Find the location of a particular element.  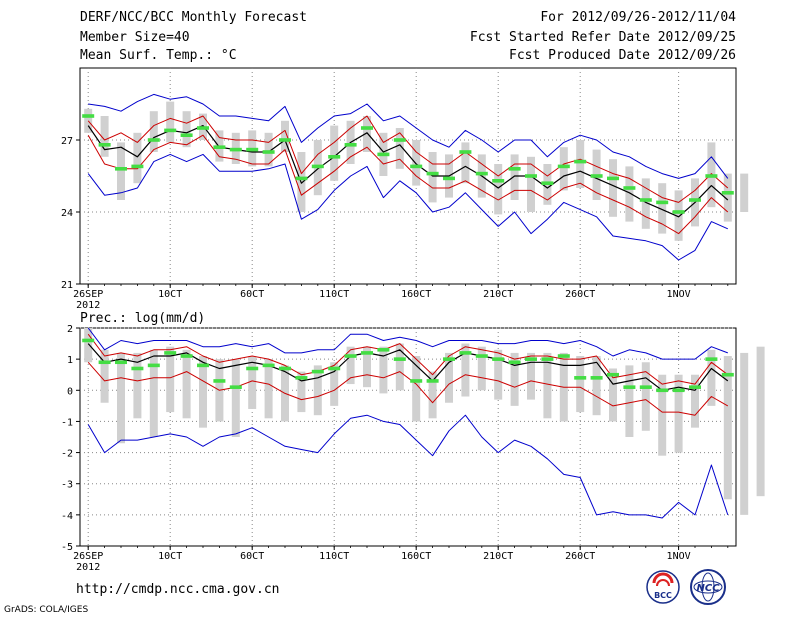

y-tick-label: -4 is located at coordinates (67, 516).